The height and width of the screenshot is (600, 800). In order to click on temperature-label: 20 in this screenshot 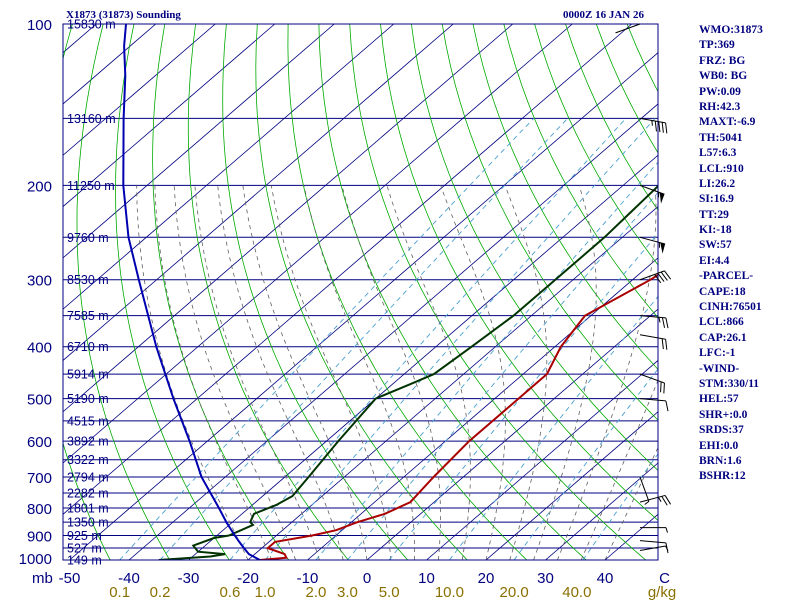, I will do `click(486, 578)`.